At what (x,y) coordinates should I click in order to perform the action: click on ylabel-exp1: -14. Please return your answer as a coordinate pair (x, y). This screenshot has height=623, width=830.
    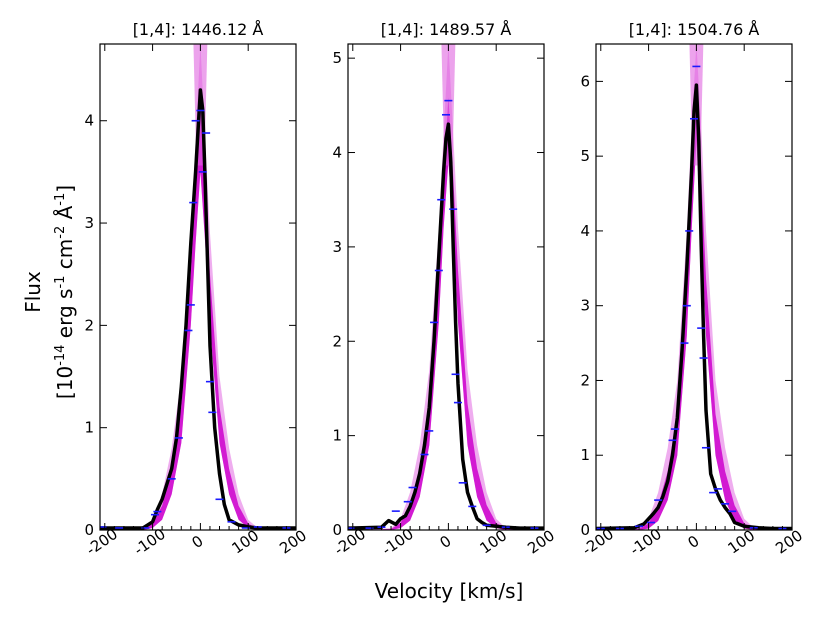
    Looking at the image, I should click on (60, 355).